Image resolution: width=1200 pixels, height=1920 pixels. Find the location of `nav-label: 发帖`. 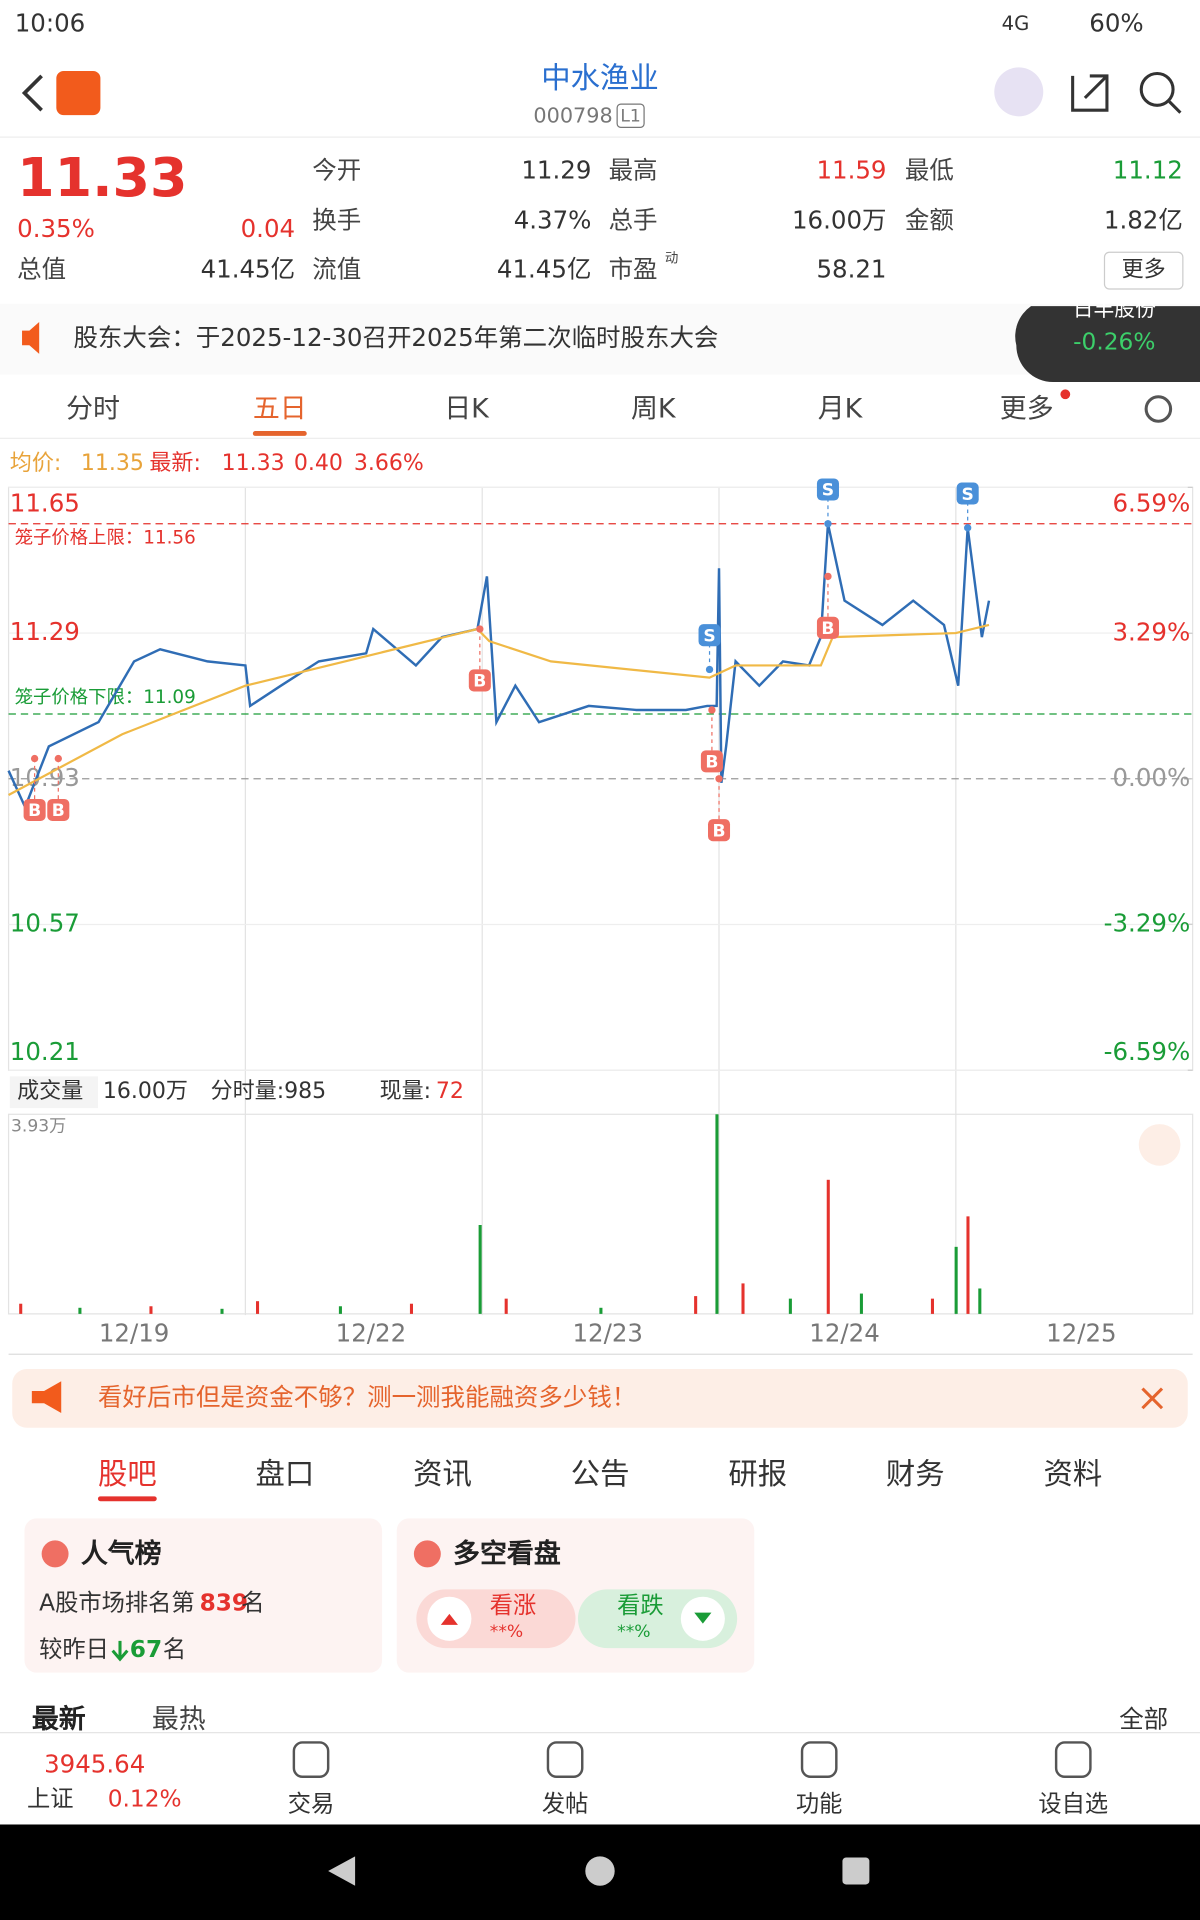

nav-label: 发帖 is located at coordinates (565, 1803).